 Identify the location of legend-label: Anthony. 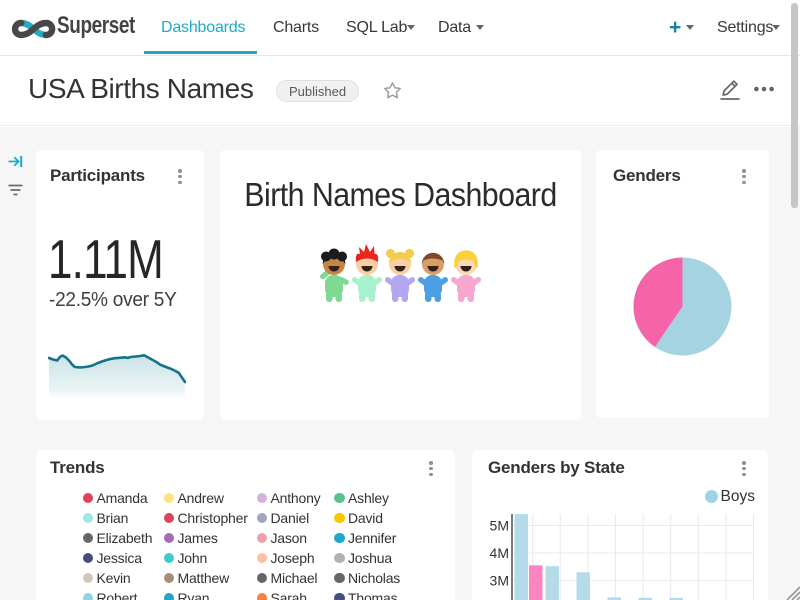
(295, 498).